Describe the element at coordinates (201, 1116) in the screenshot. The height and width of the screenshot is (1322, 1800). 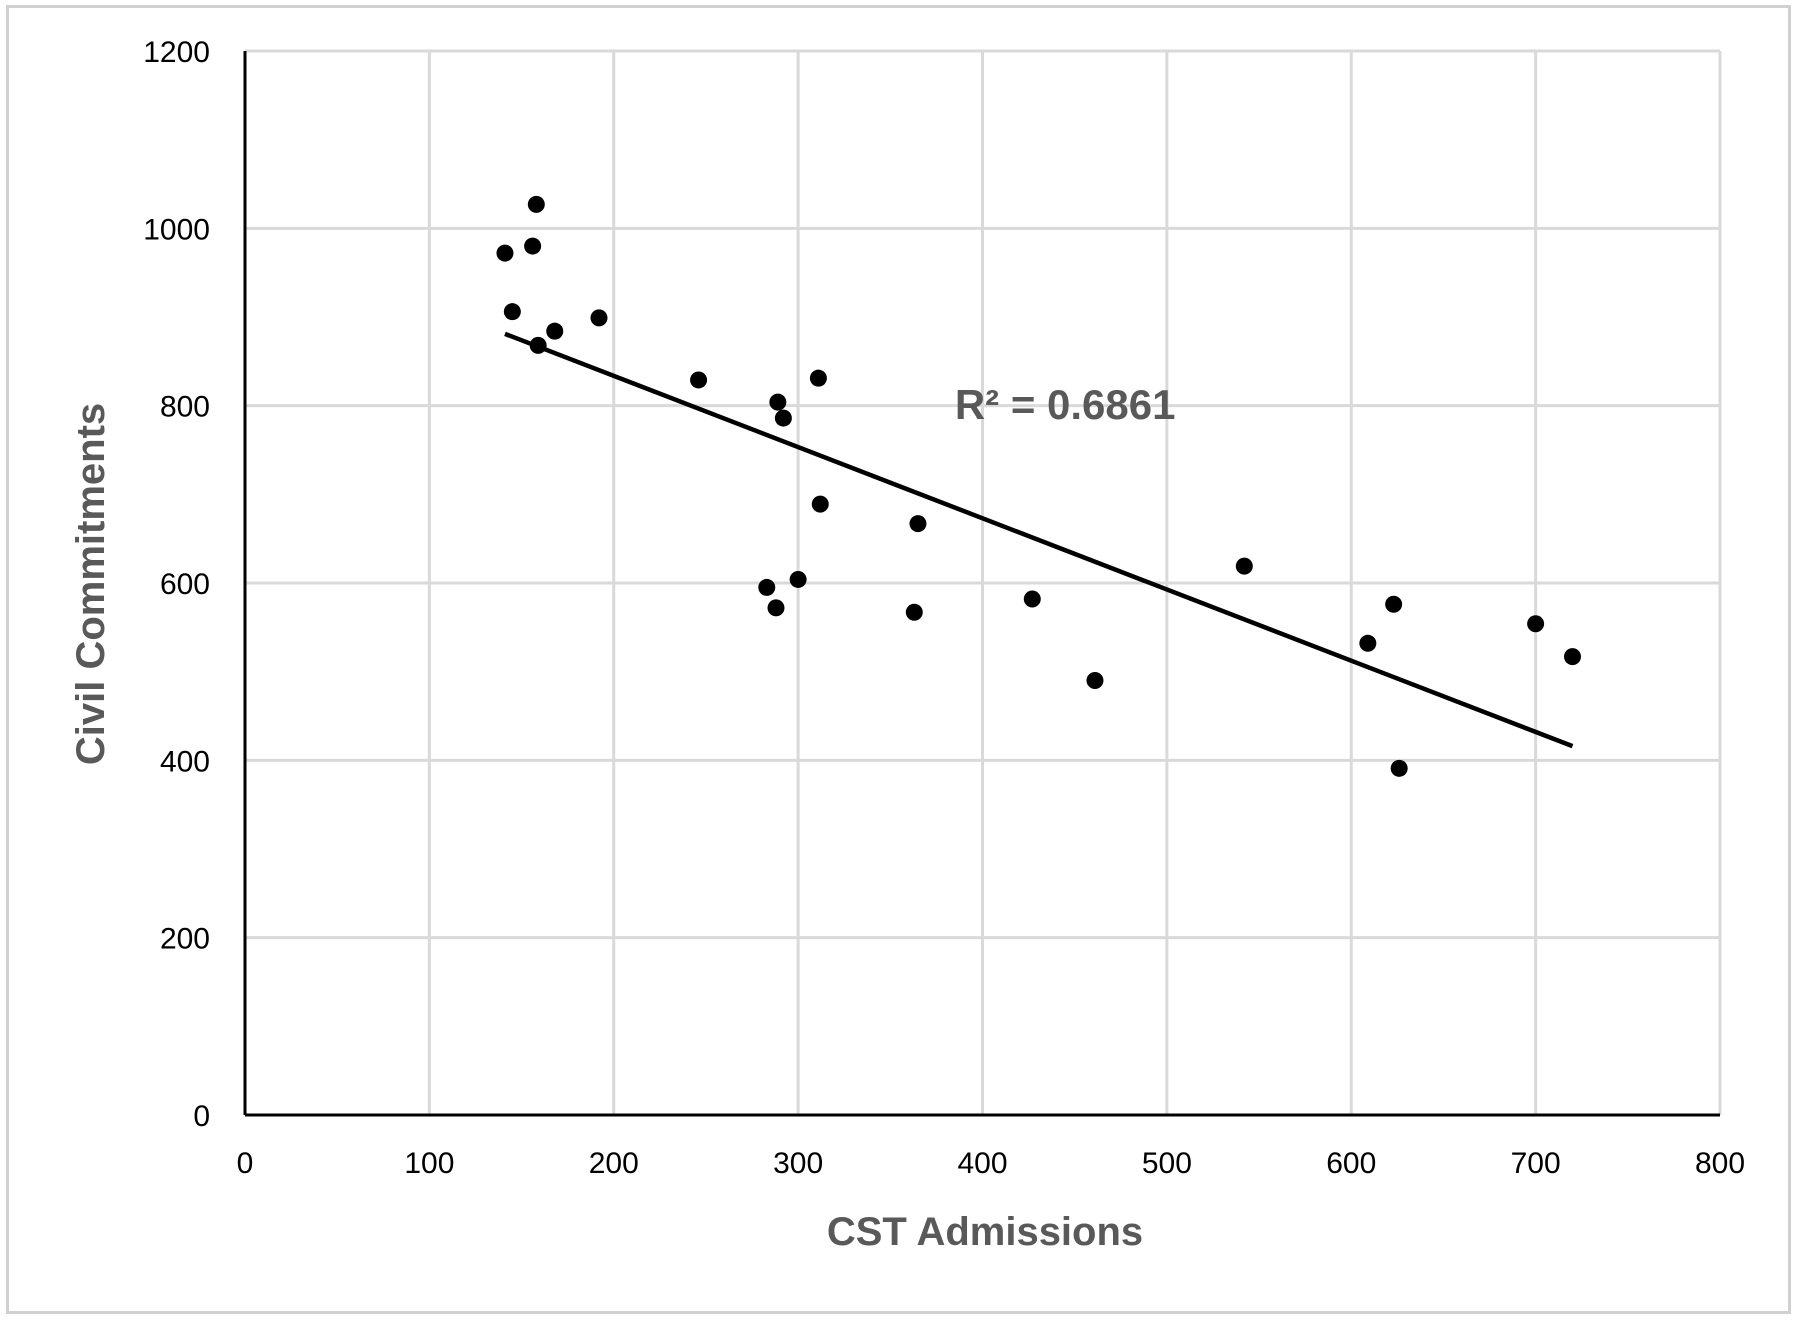
I see `y-tick-label: 0` at that location.